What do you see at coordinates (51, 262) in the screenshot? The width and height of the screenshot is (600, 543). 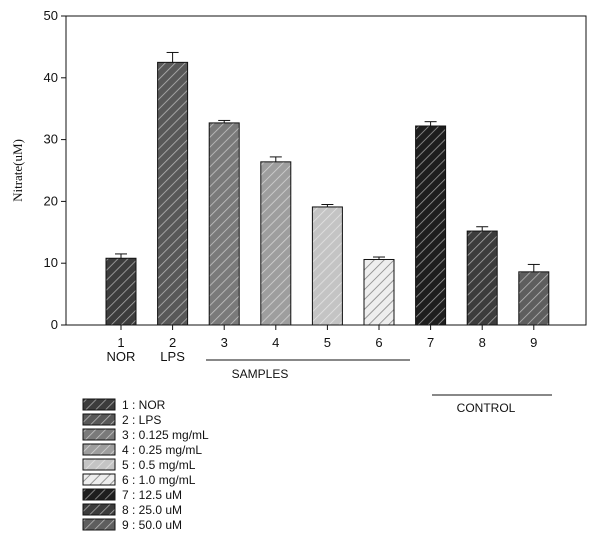 I see `y-tick-label: 10` at bounding box center [51, 262].